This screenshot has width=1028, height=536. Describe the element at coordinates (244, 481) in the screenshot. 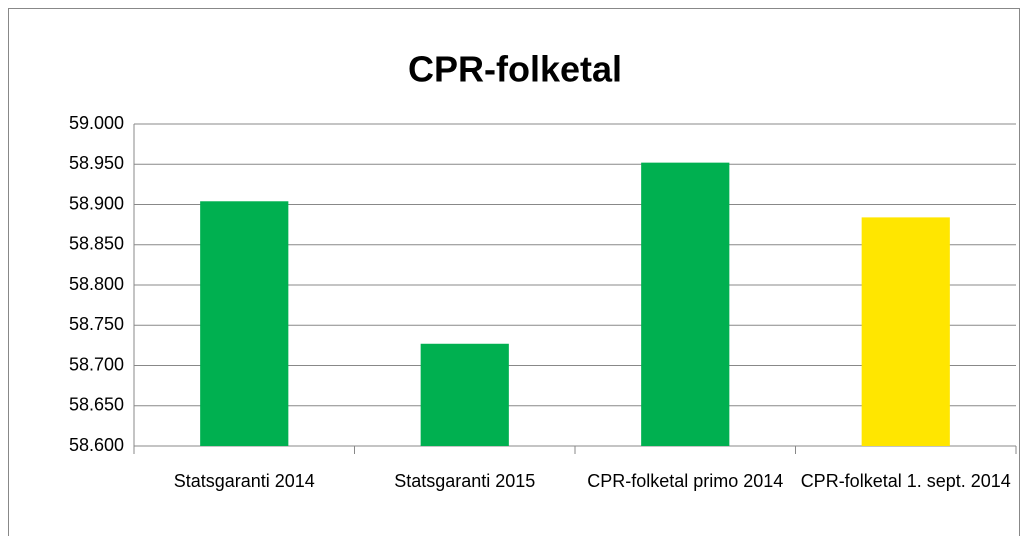

I see `x-tick-label: Statsgaranti 2014` at that location.